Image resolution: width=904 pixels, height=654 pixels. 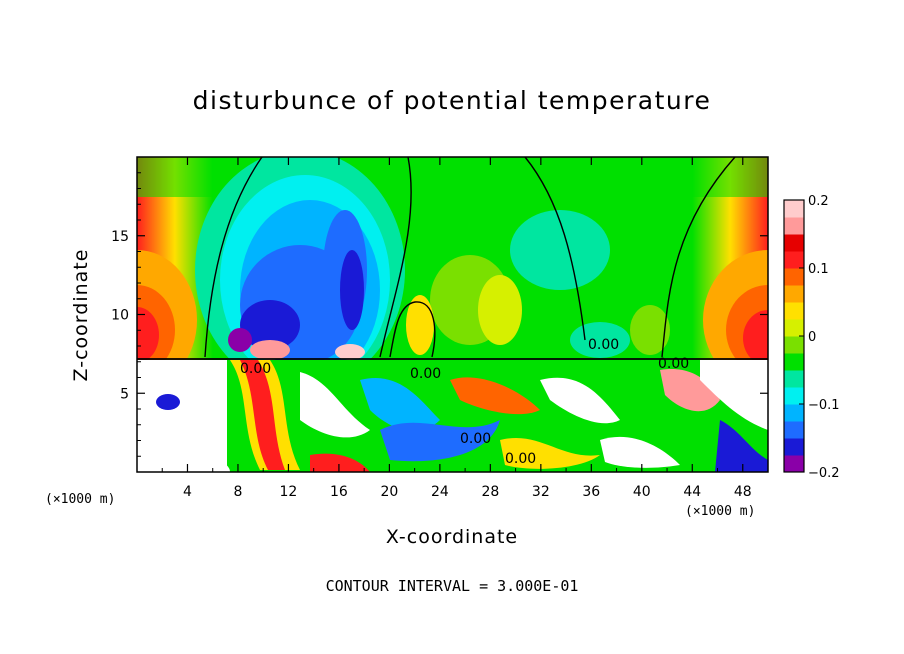 I want to click on x-tick-label: 40, so click(x=642, y=492).